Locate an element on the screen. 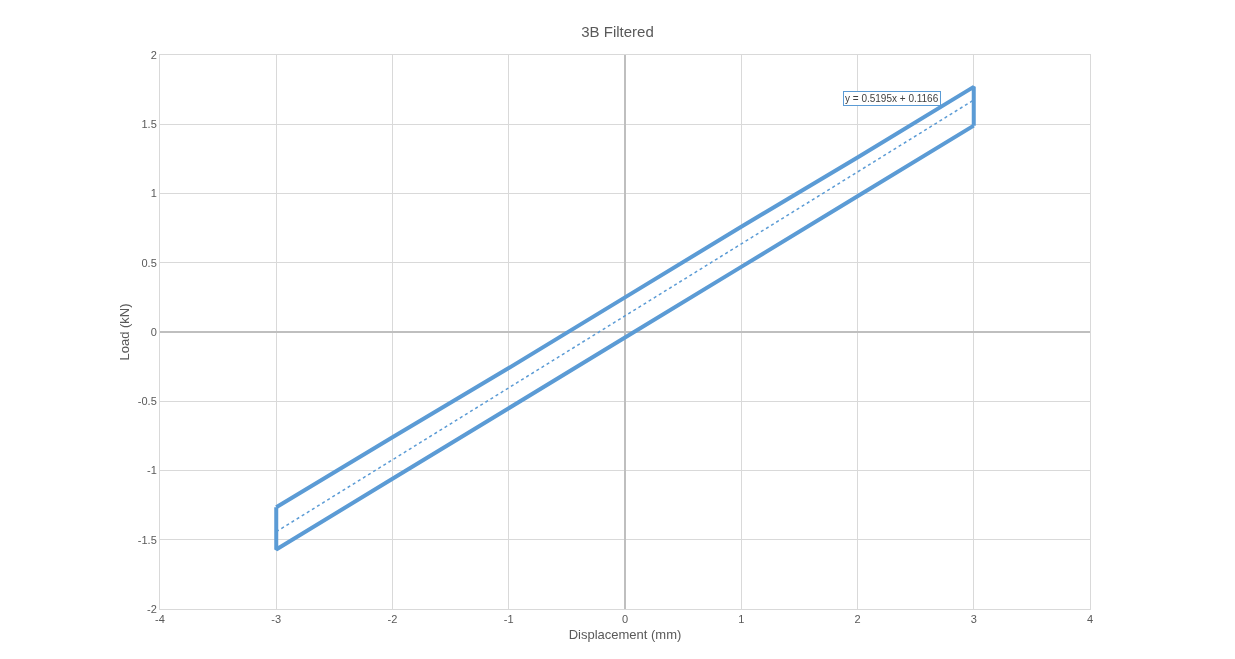  y-tick-label: -1.5 is located at coordinates (147, 539).